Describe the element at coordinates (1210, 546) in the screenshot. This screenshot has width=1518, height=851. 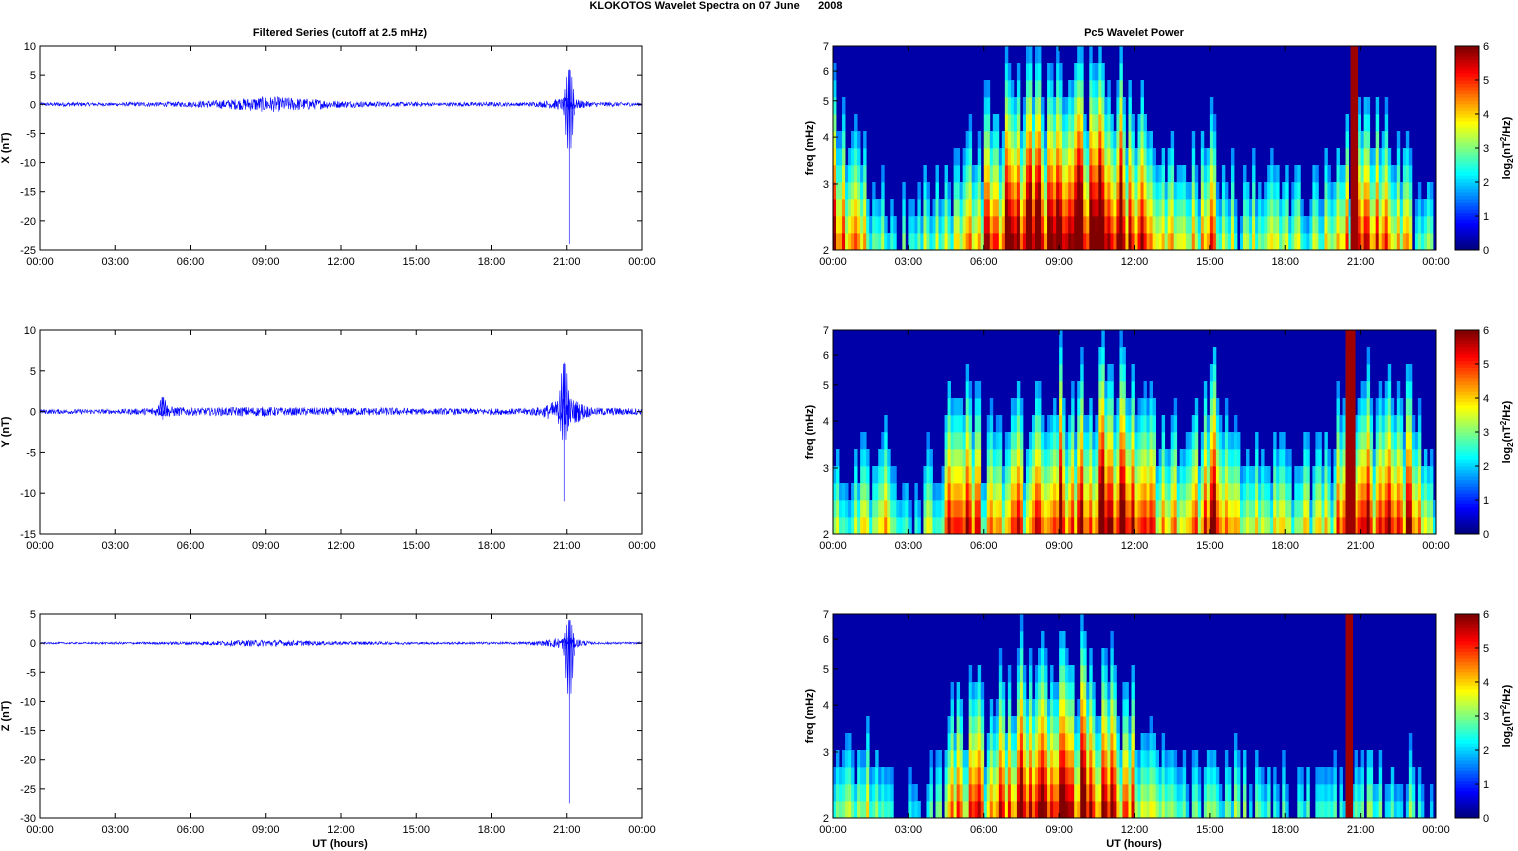
I see `x-tick-label: 15:00` at that location.